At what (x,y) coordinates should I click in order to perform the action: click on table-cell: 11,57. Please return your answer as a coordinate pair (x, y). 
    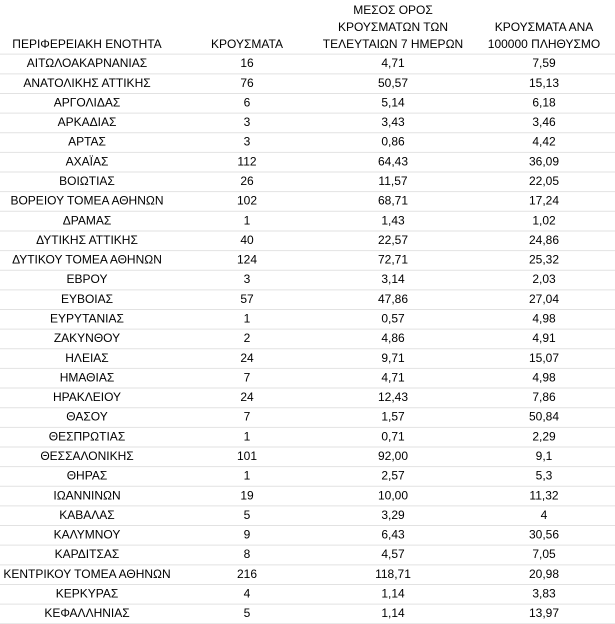
    Looking at the image, I should click on (392, 181).